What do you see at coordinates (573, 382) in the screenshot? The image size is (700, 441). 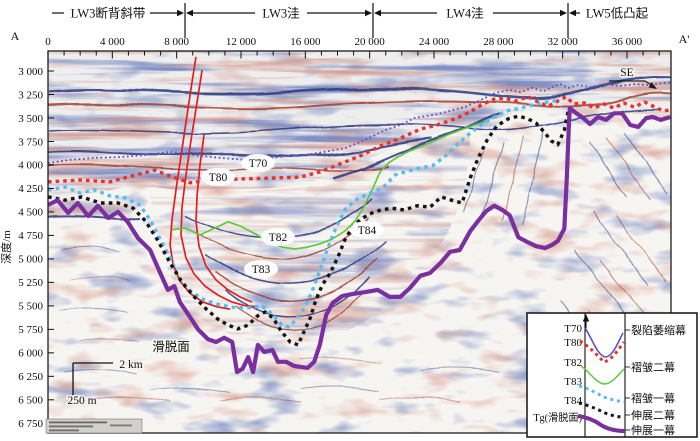 I see `legend-item-label: T83` at bounding box center [573, 382].